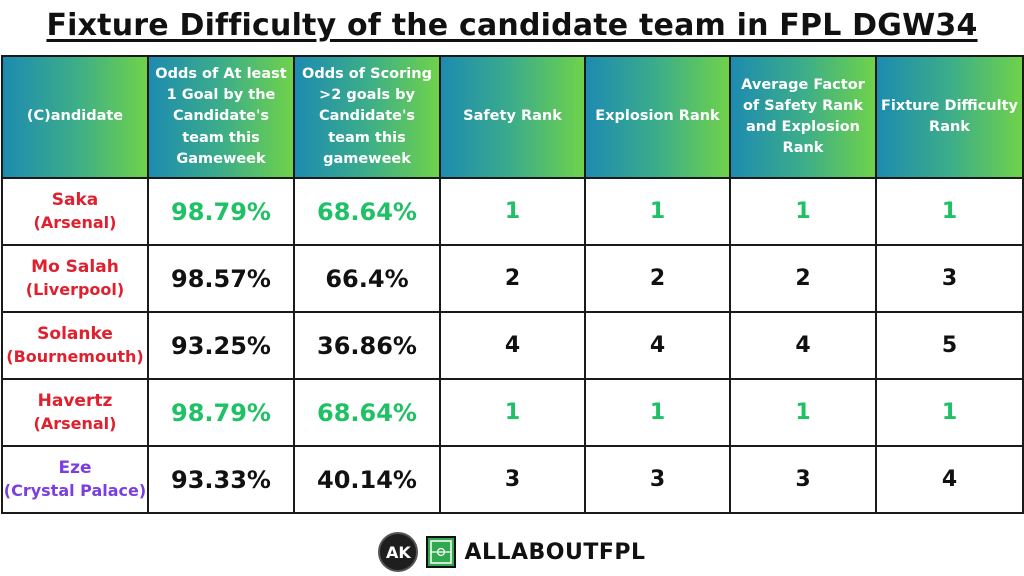 This screenshot has width=1024, height=576. What do you see at coordinates (367, 345) in the screenshot?
I see `odds-two-goals-cell: 36.86%` at bounding box center [367, 345].